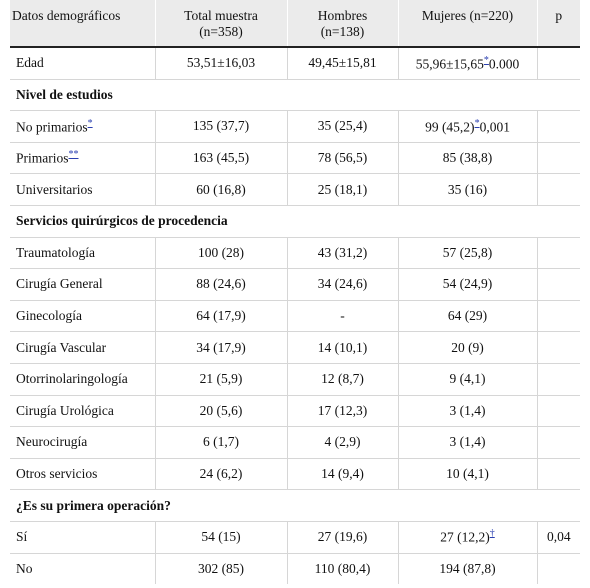 This screenshot has height=588, width=590. I want to click on cell-text: 35 (16), so click(467, 189).